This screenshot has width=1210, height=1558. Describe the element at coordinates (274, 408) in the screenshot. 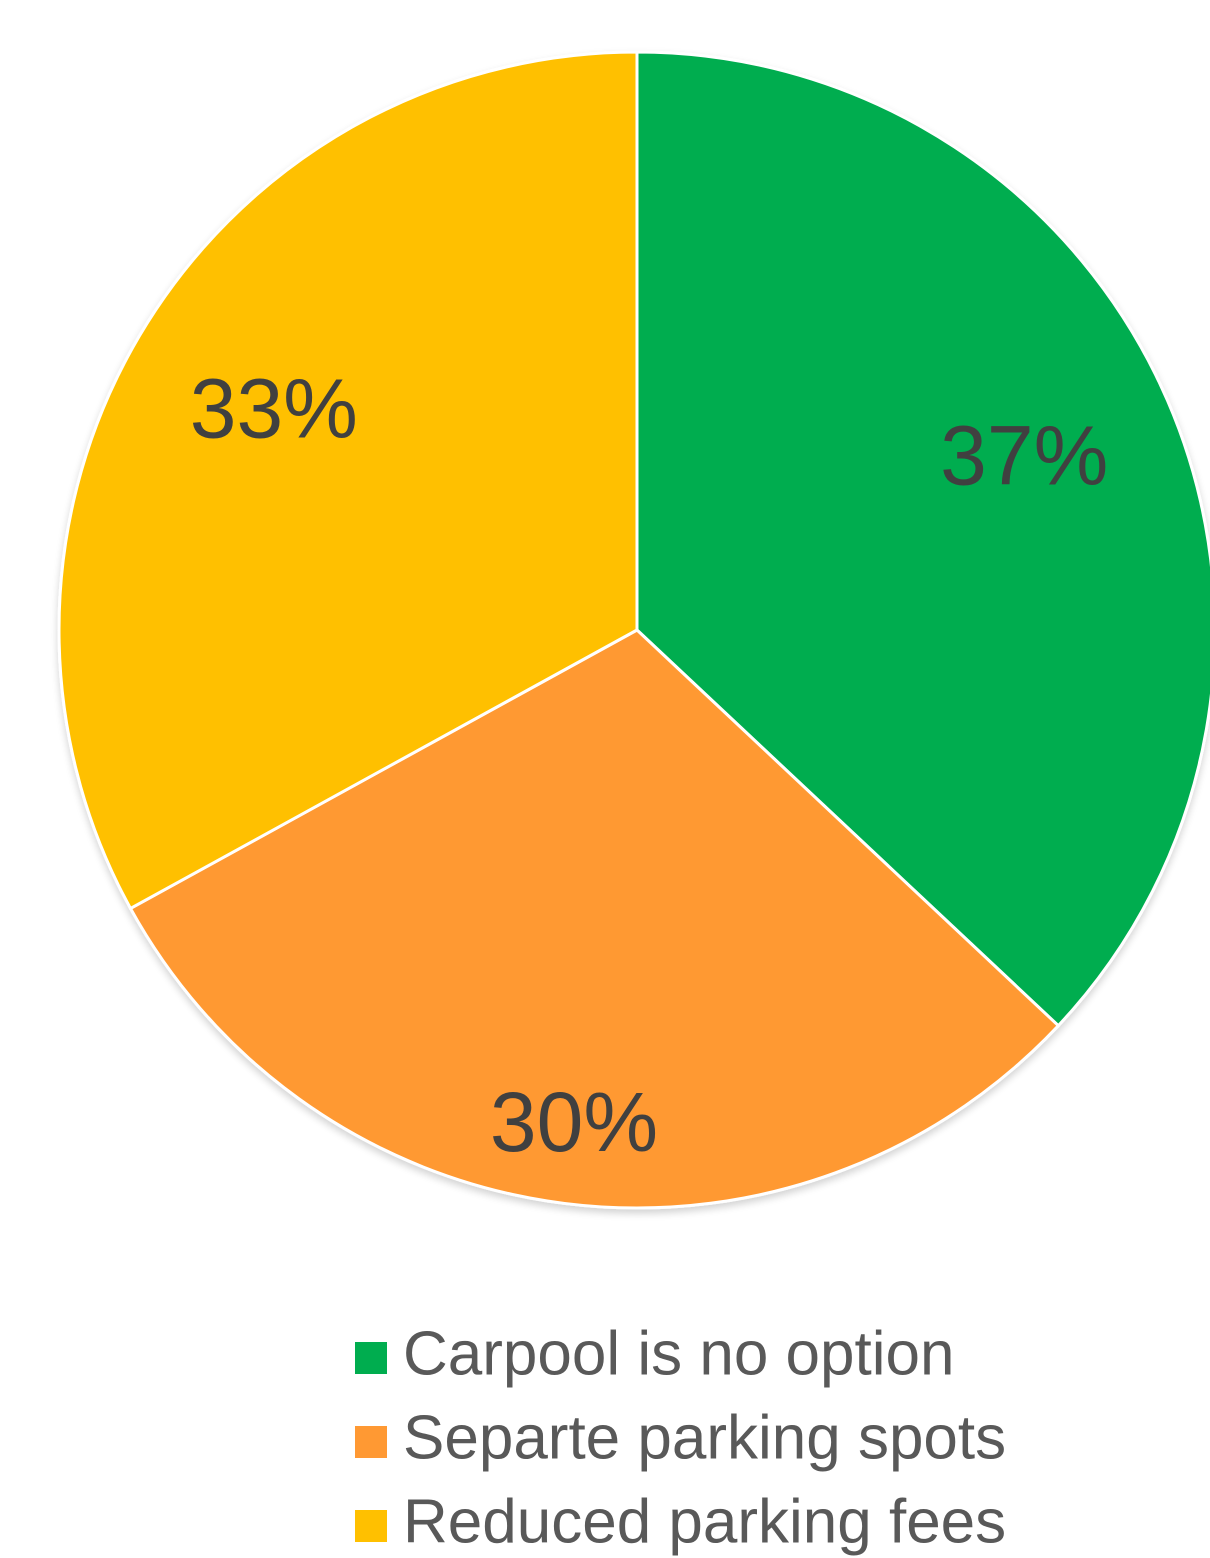

I see `data-label-3: 33%` at that location.